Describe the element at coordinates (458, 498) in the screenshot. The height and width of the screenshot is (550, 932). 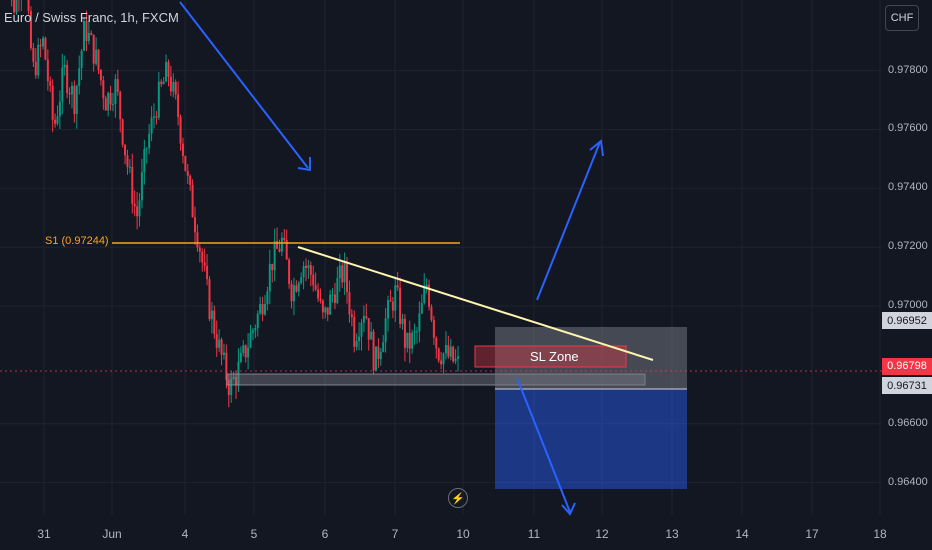
I see `lightning-icon: ⚡` at that location.